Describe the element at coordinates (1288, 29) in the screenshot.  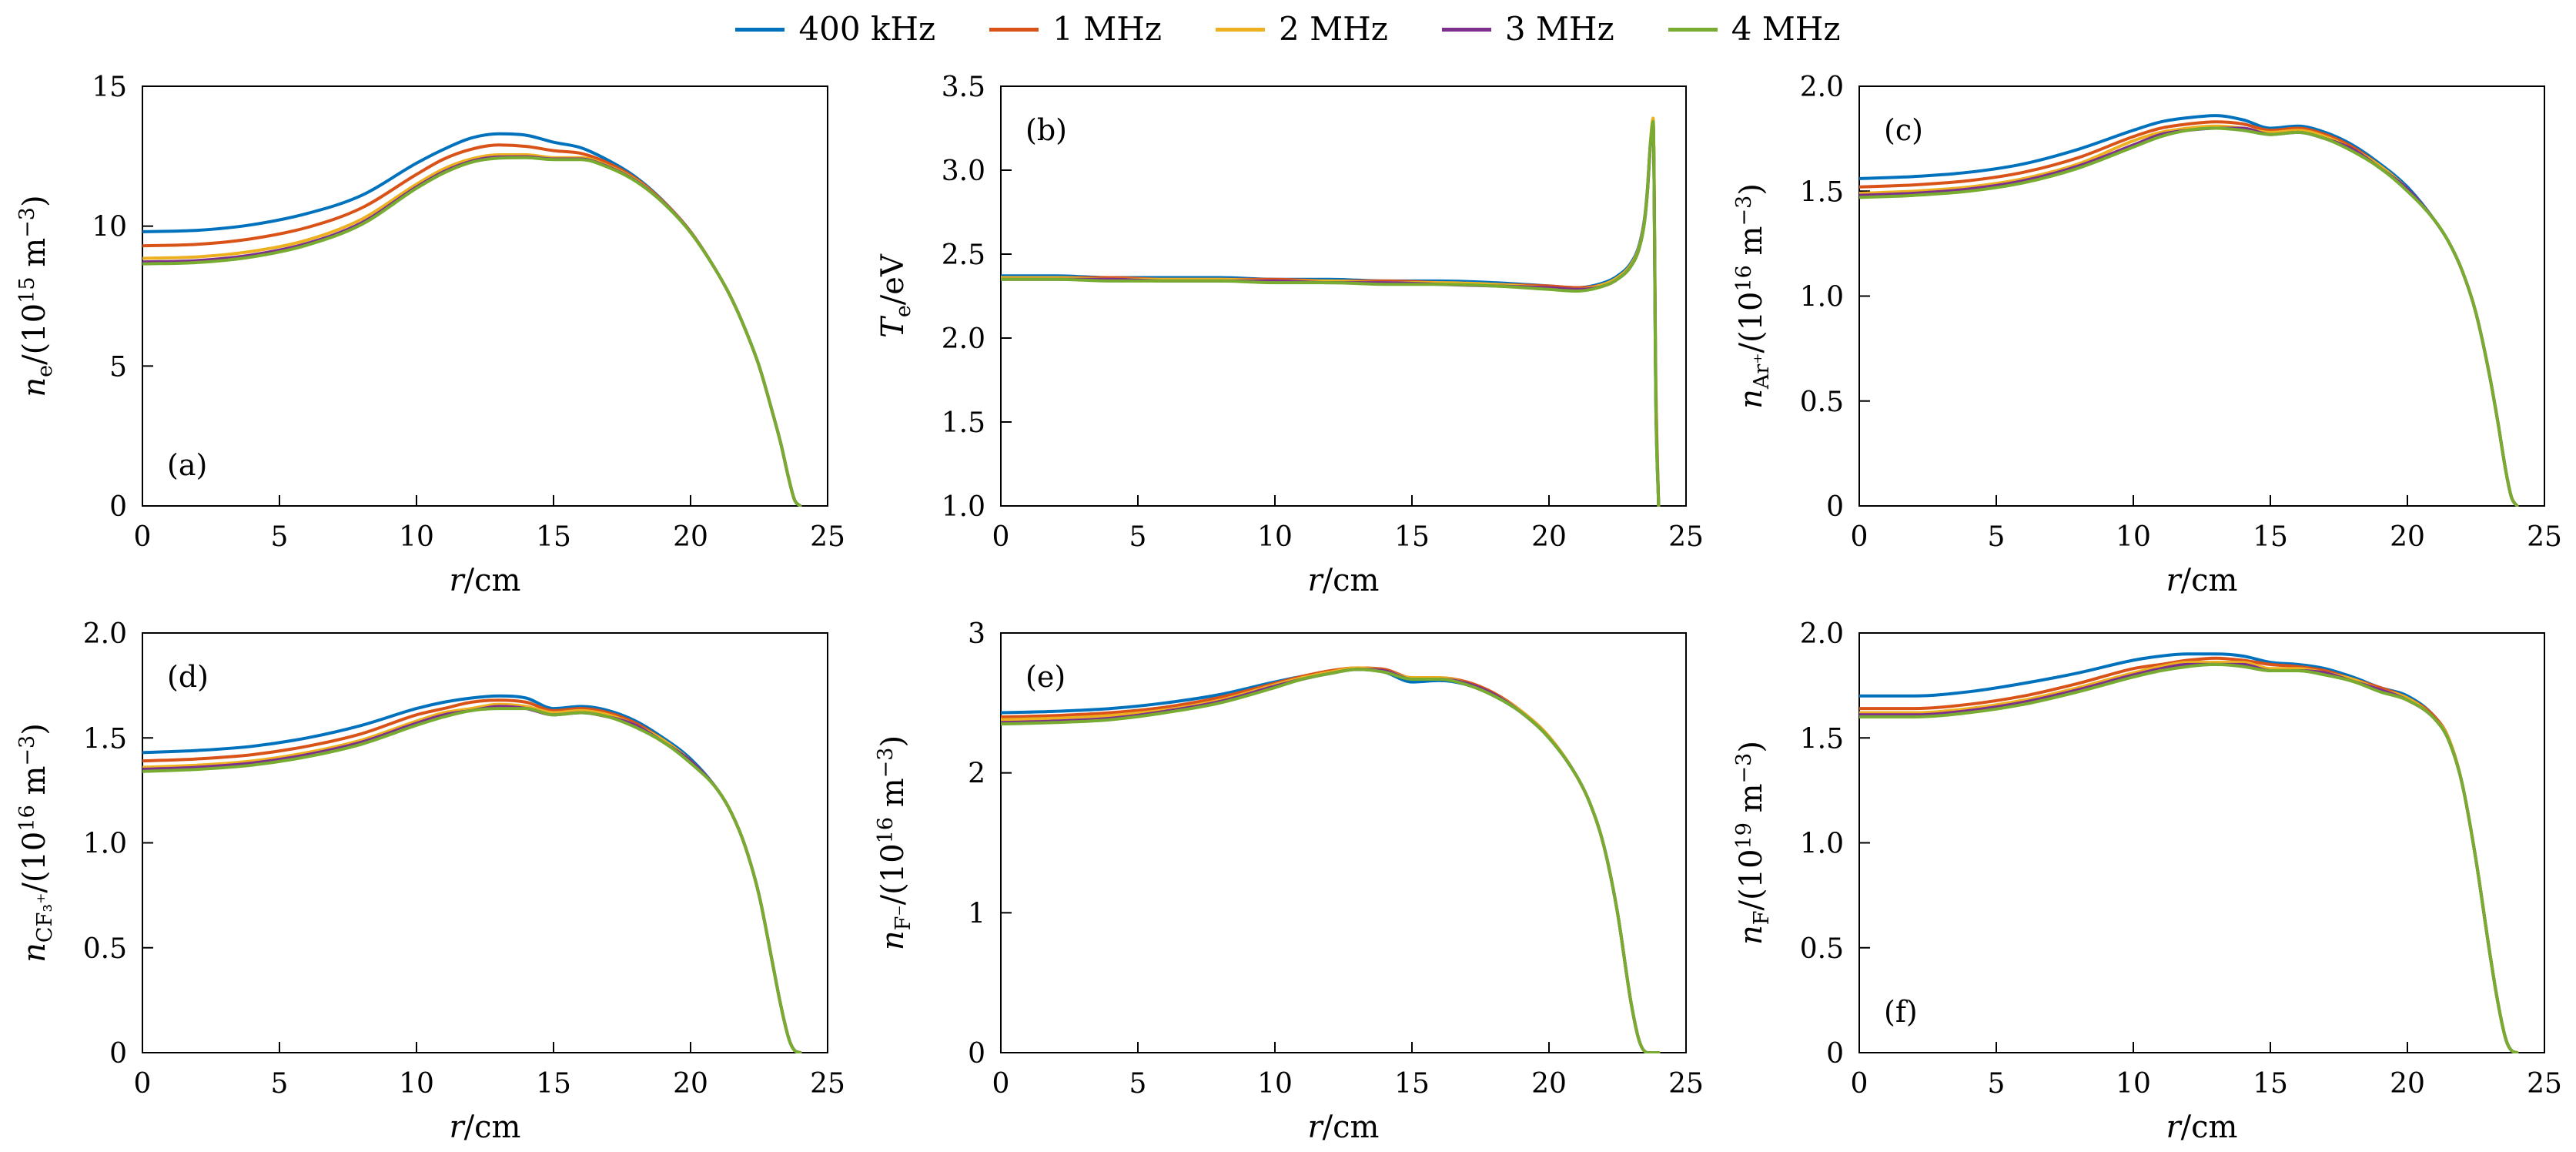
I see `legend: 400 kHz 1 MHz 2 MHz 3 MHz 4 MHz` at that location.